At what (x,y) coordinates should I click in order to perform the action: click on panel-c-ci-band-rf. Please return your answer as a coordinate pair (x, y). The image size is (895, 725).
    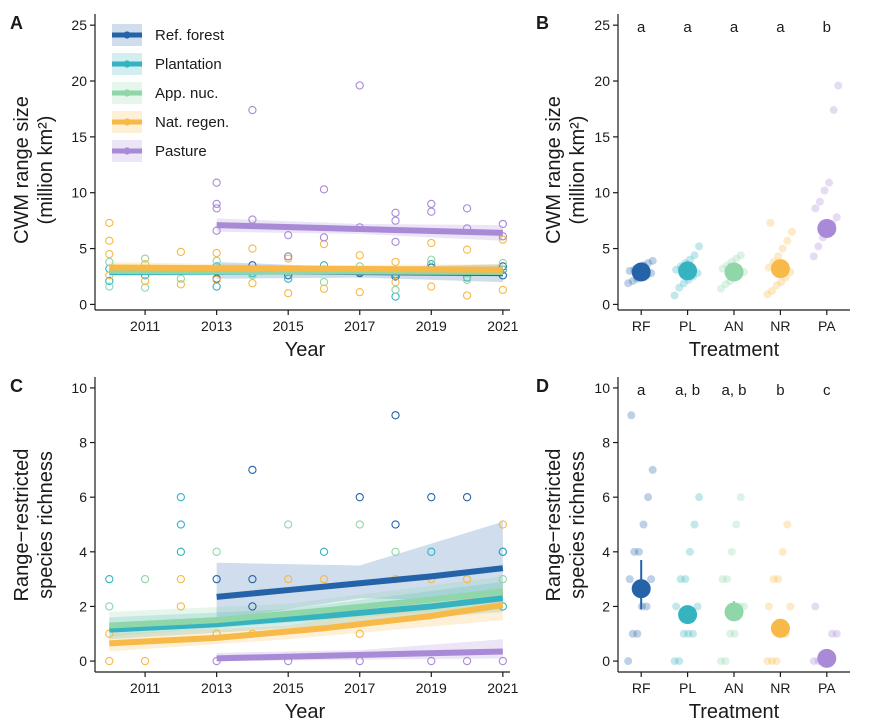
    Looking at the image, I should click on (359, 571).